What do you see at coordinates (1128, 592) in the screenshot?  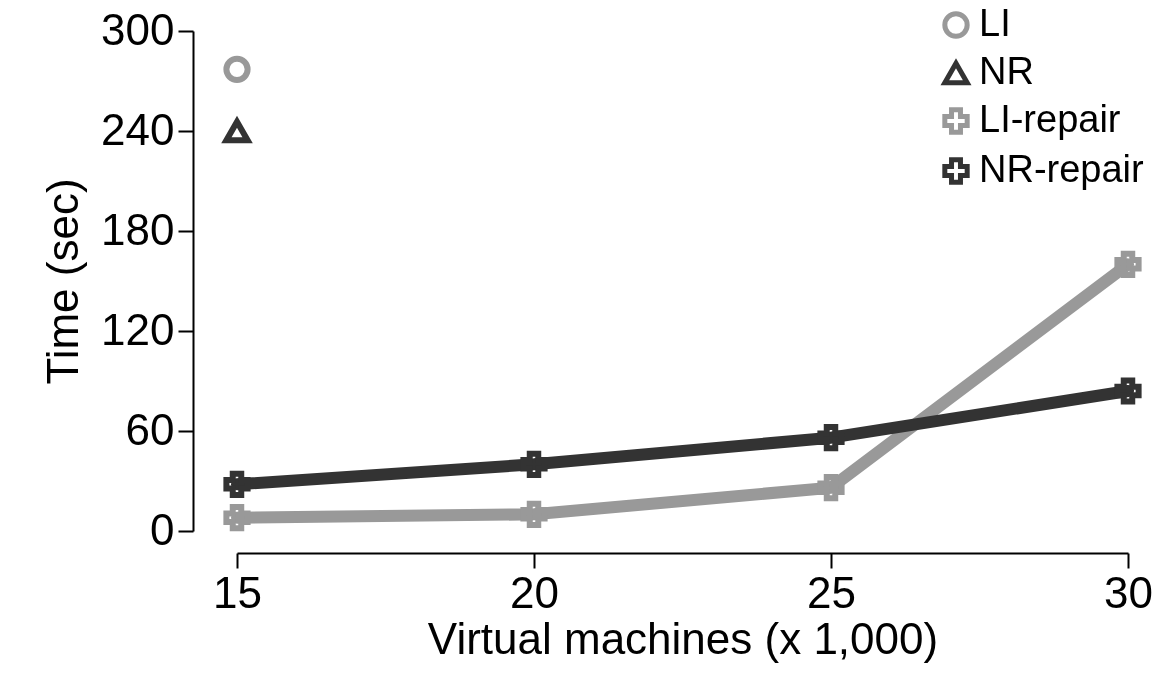 I see `x-tick-label: 30` at bounding box center [1128, 592].